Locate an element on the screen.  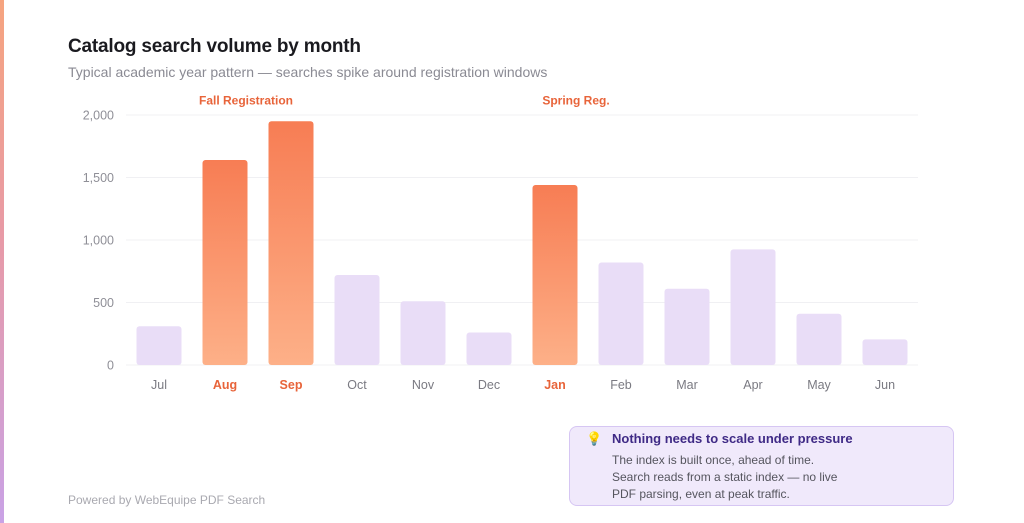
x-tick-label: Apr is located at coordinates (752, 385).